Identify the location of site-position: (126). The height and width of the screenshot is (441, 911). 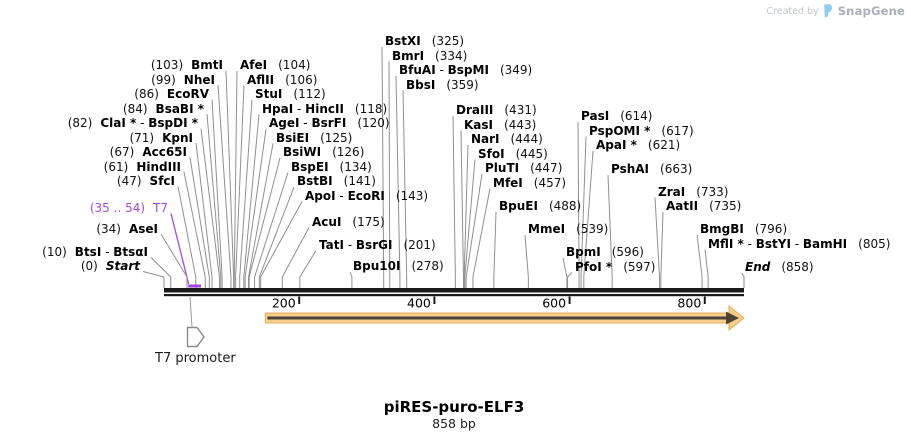
(348, 152).